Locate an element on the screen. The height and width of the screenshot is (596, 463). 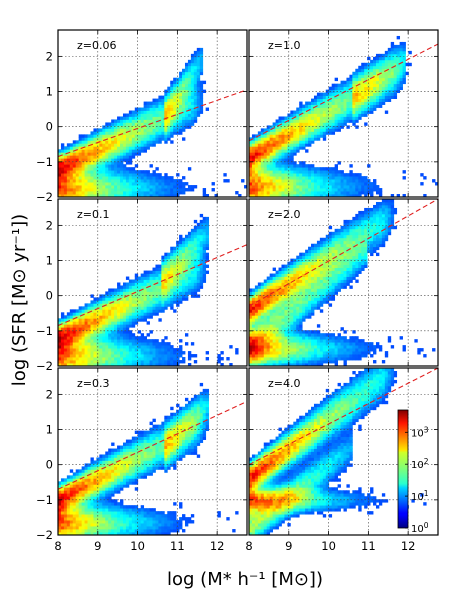
colorbar-tick-label: 10² is located at coordinates (420, 464).